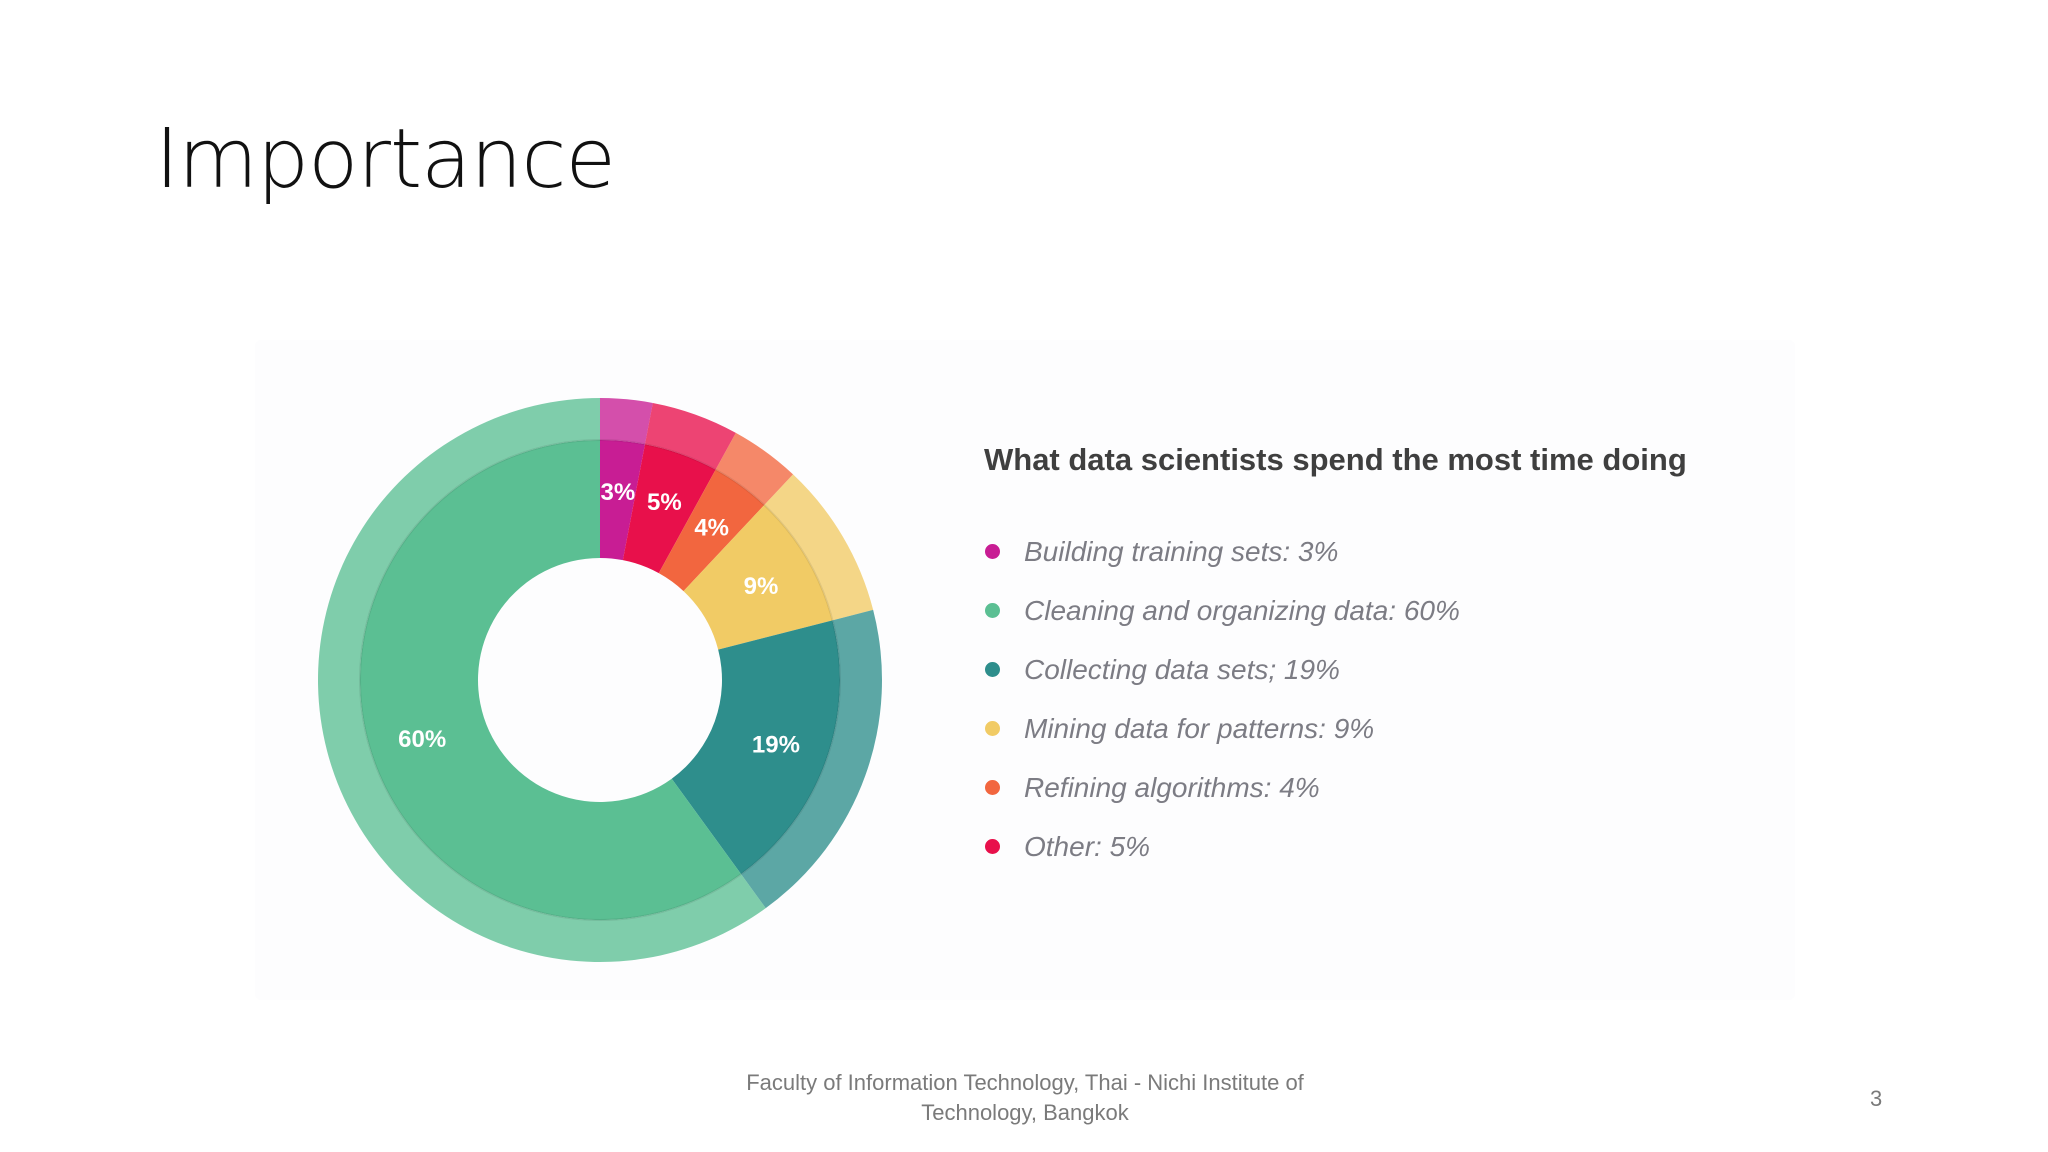 The height and width of the screenshot is (1152, 2048). What do you see at coordinates (1181, 551) in the screenshot?
I see `legend-label: Building training sets: 3%` at bounding box center [1181, 551].